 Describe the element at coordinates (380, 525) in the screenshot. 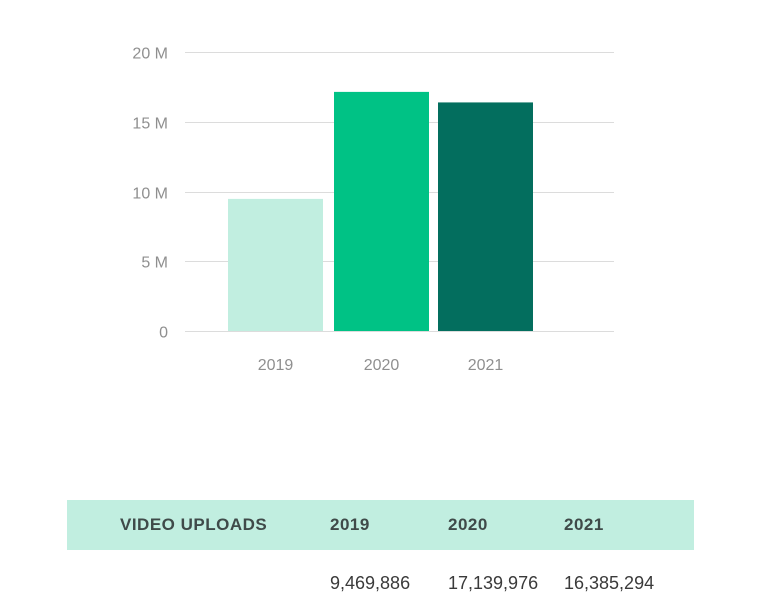

I see `table-header-row: VIDEO UPLOADS 2019 2020 2021` at that location.